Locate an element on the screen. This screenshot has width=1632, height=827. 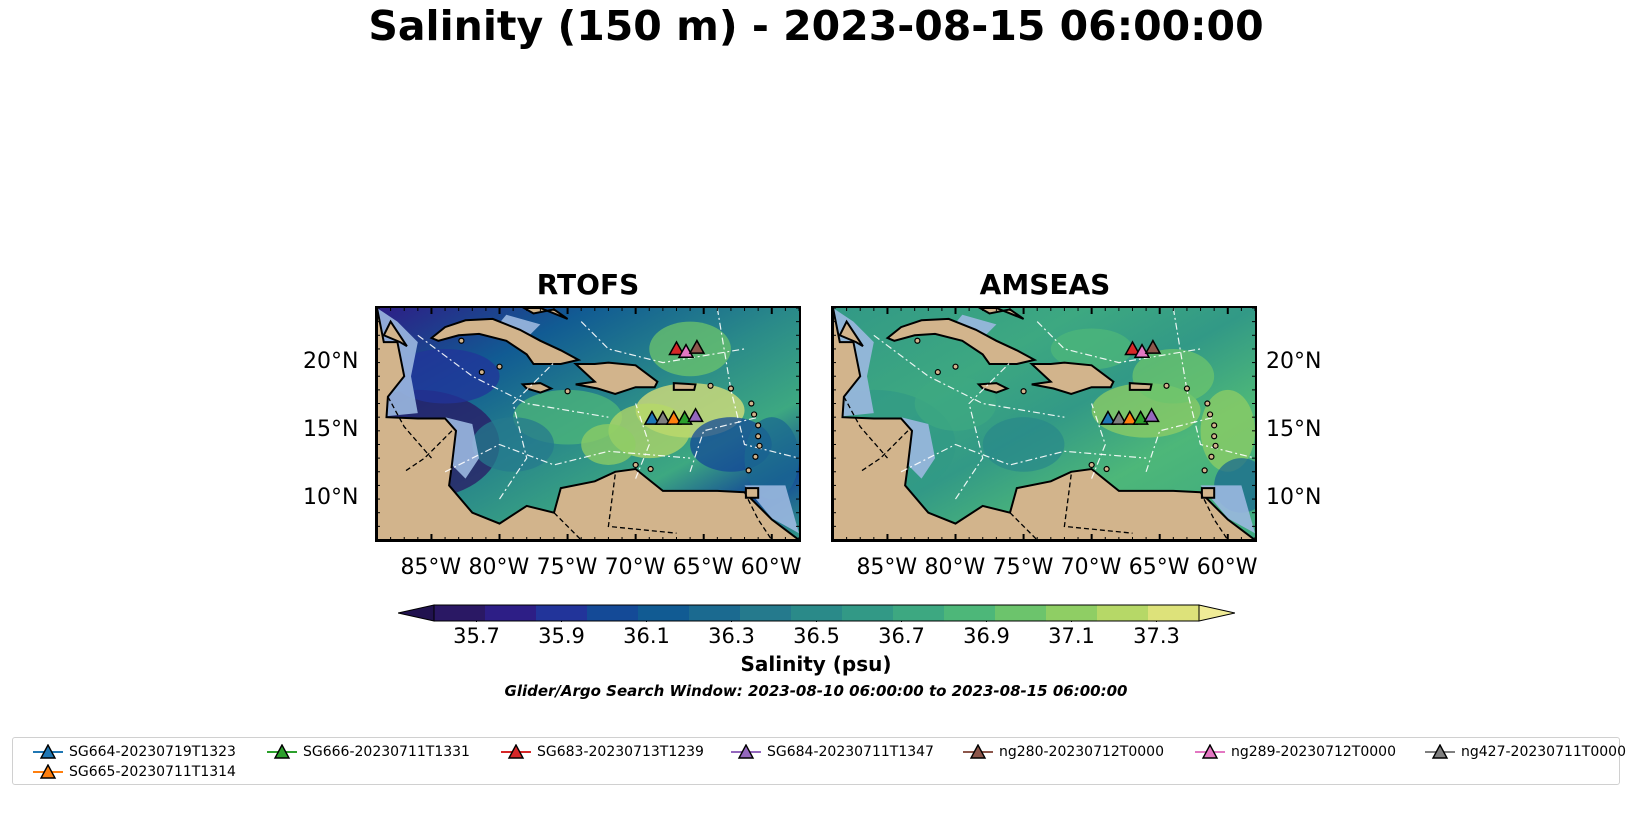
legend-label: SG664-20230719T1323 is located at coordinates (152, 752).